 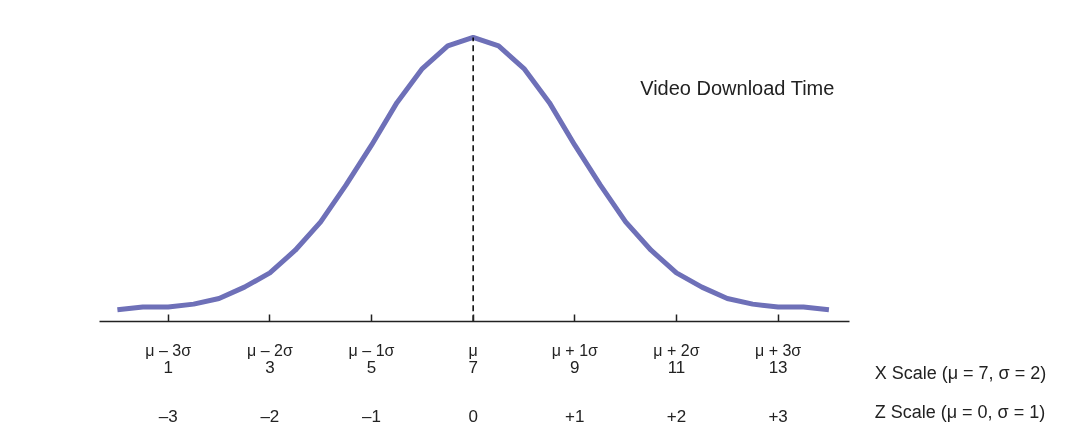 I want to click on x-tick-label: 3, so click(x=270, y=368).